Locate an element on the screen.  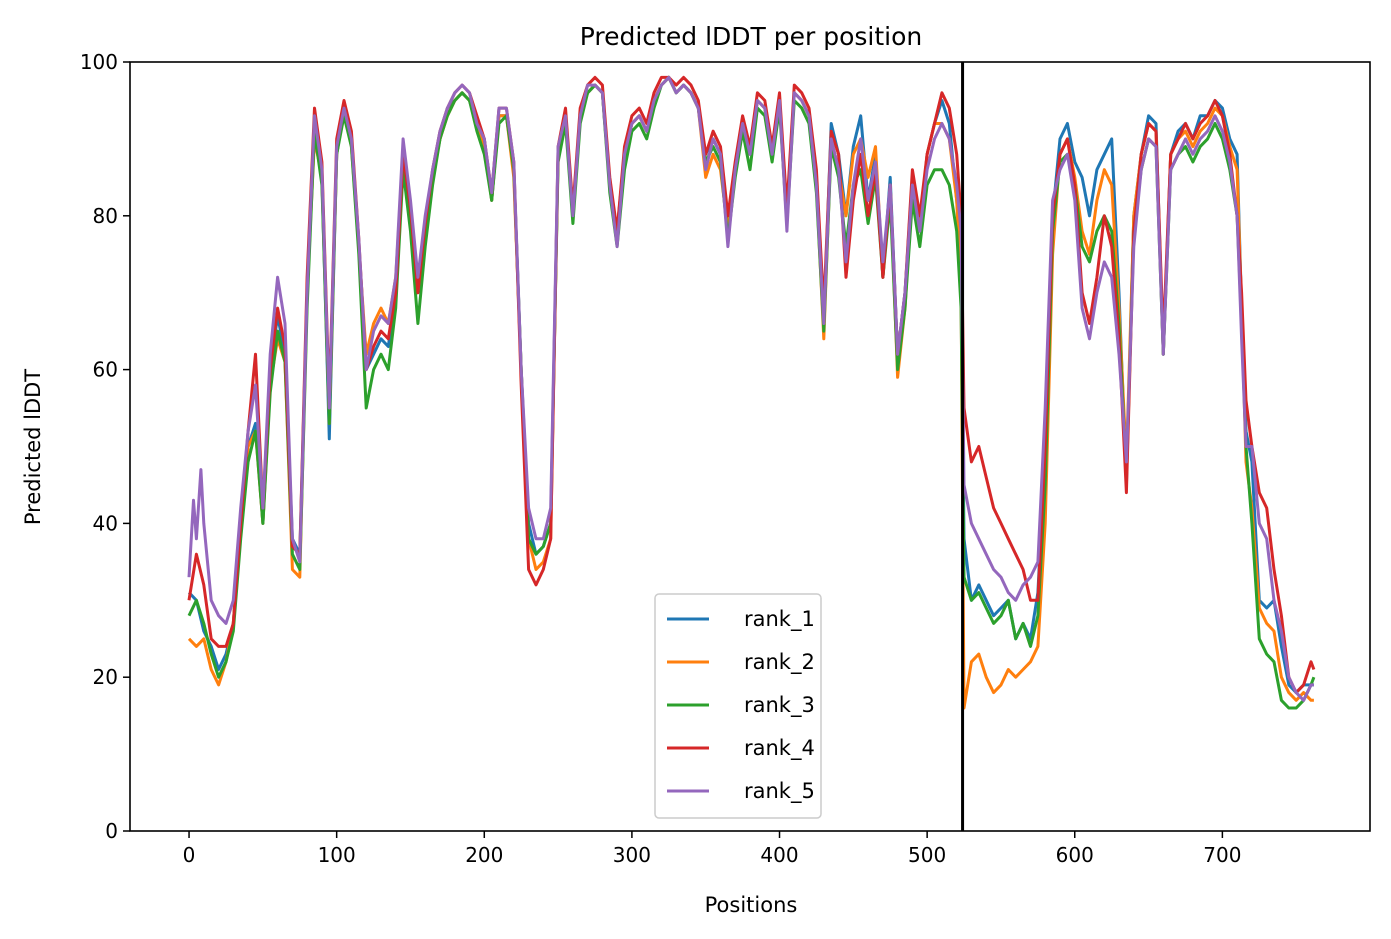
y-tick-label: 80 is located at coordinates (105, 216).